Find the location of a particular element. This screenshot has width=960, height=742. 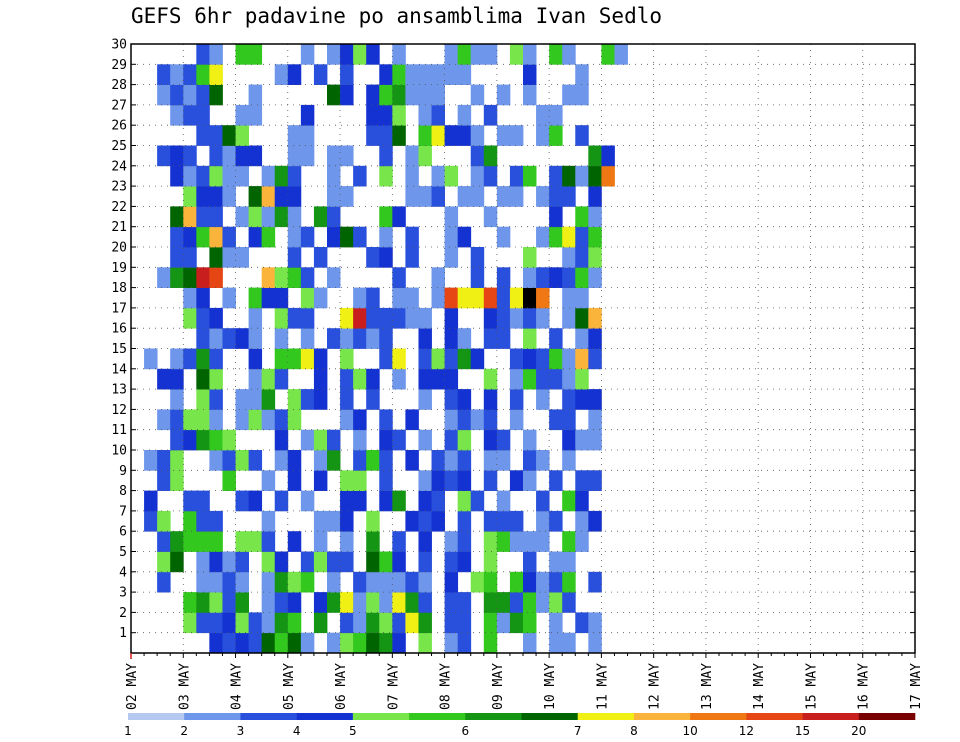

y-tick-label: 28 is located at coordinates (119, 85).